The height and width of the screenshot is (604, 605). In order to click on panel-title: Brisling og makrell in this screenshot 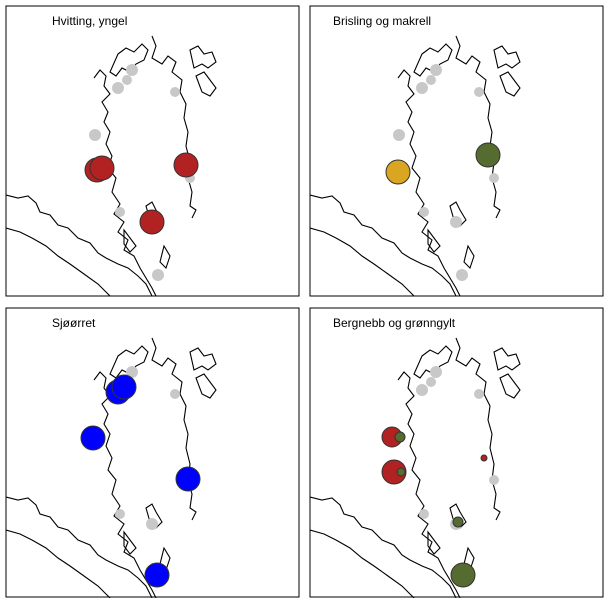, I will do `click(382, 21)`.